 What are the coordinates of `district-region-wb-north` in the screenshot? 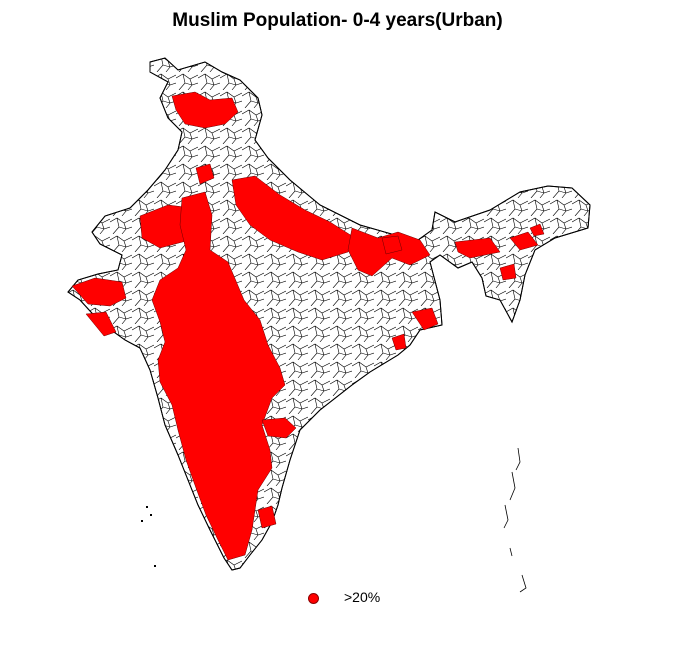 It's located at (392, 245).